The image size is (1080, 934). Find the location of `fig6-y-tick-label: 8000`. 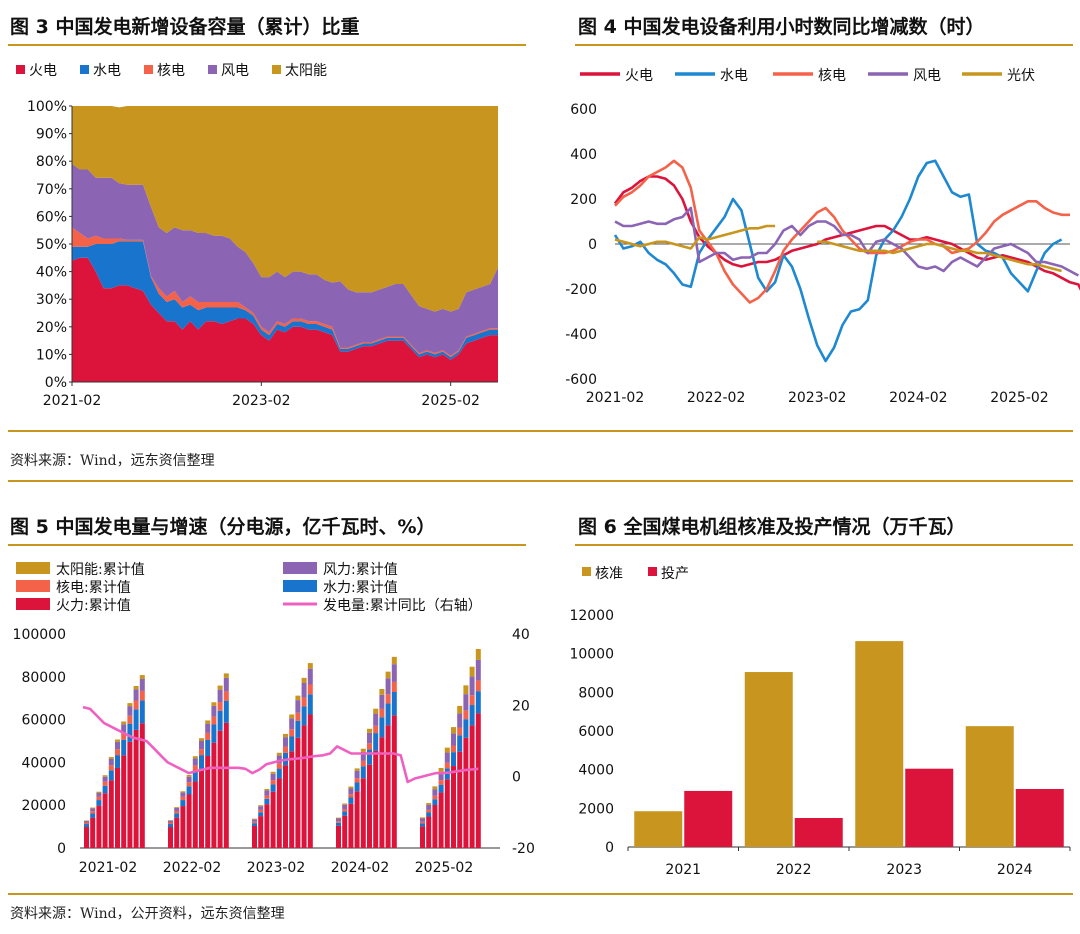

fig6-y-tick-label: 8000 is located at coordinates (596, 693).